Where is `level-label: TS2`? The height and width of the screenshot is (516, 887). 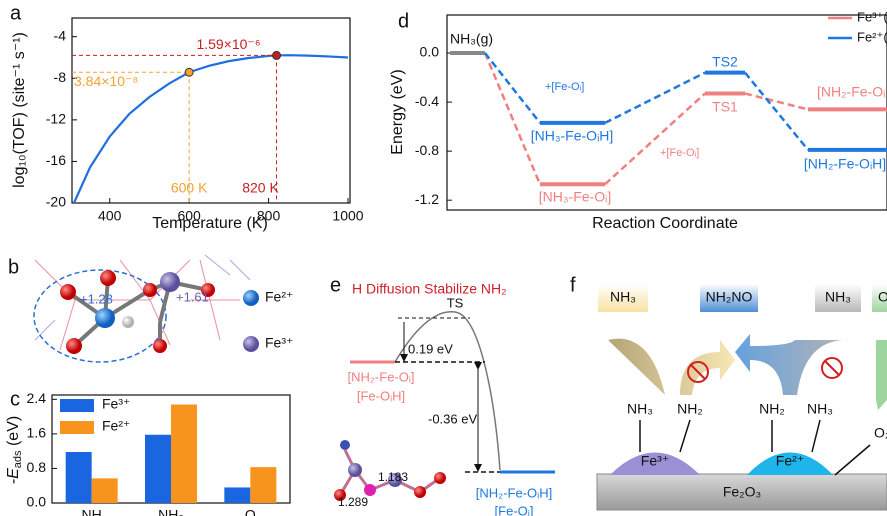 level-label: TS2 is located at coordinates (725, 62).